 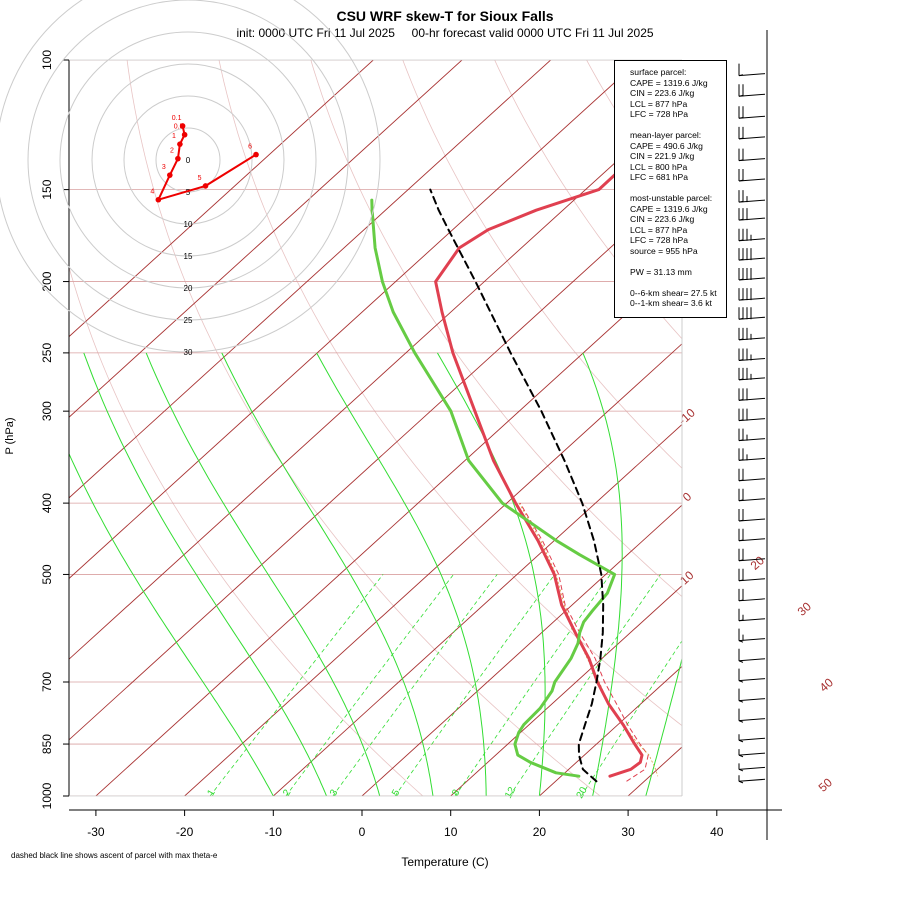 What do you see at coordinates (671, 198) in the screenshot?
I see `info-line: most-unstable parcel:` at bounding box center [671, 198].